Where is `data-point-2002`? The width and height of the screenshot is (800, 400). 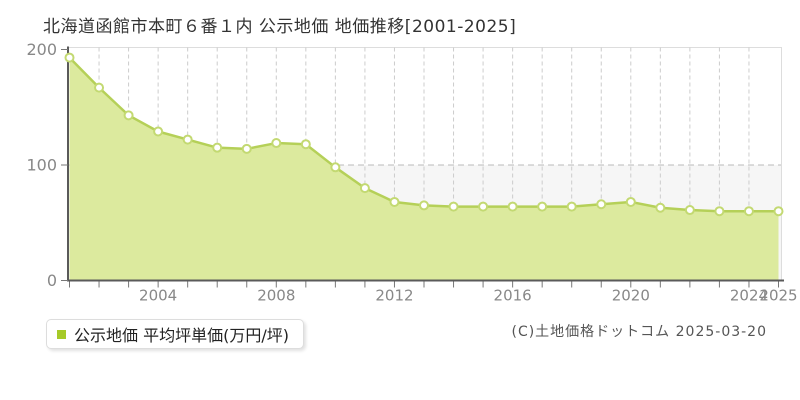 data-point-2002 is located at coordinates (99, 87).